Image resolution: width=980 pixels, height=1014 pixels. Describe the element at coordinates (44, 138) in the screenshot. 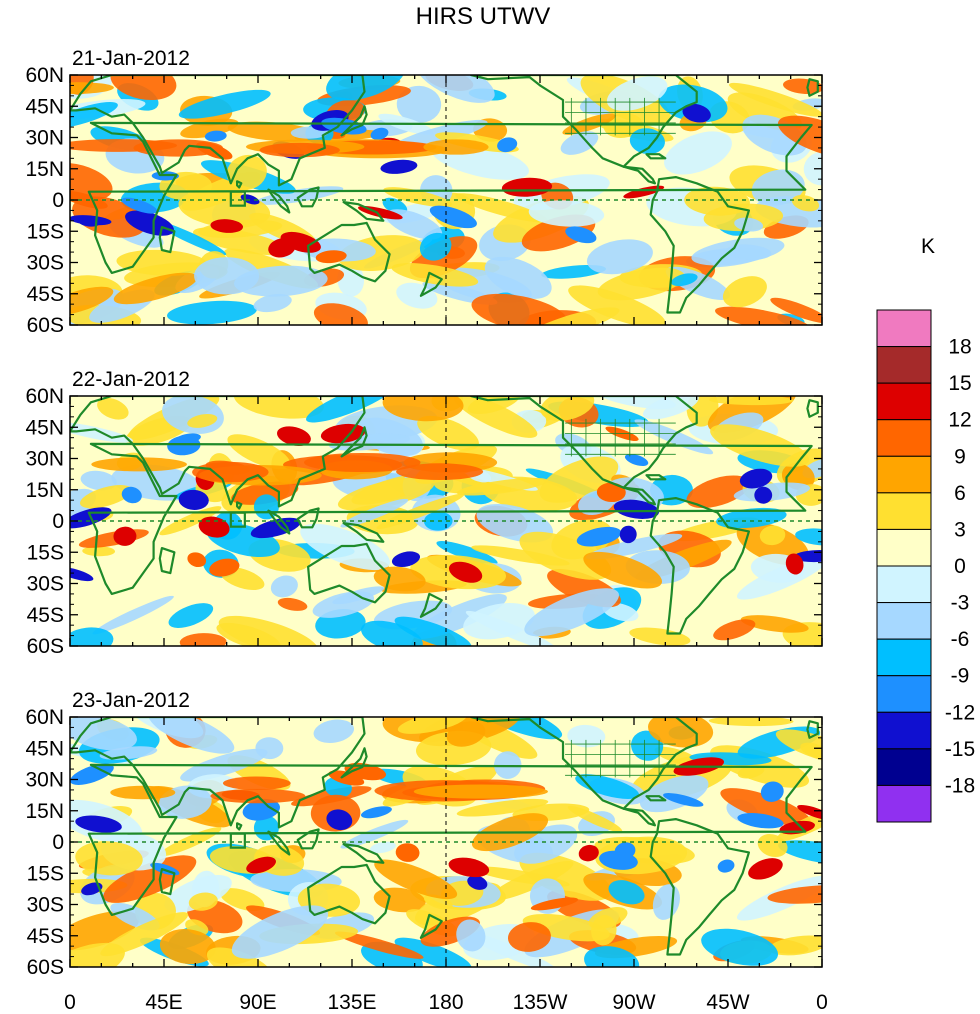

I see `lat-label: 30N` at that location.